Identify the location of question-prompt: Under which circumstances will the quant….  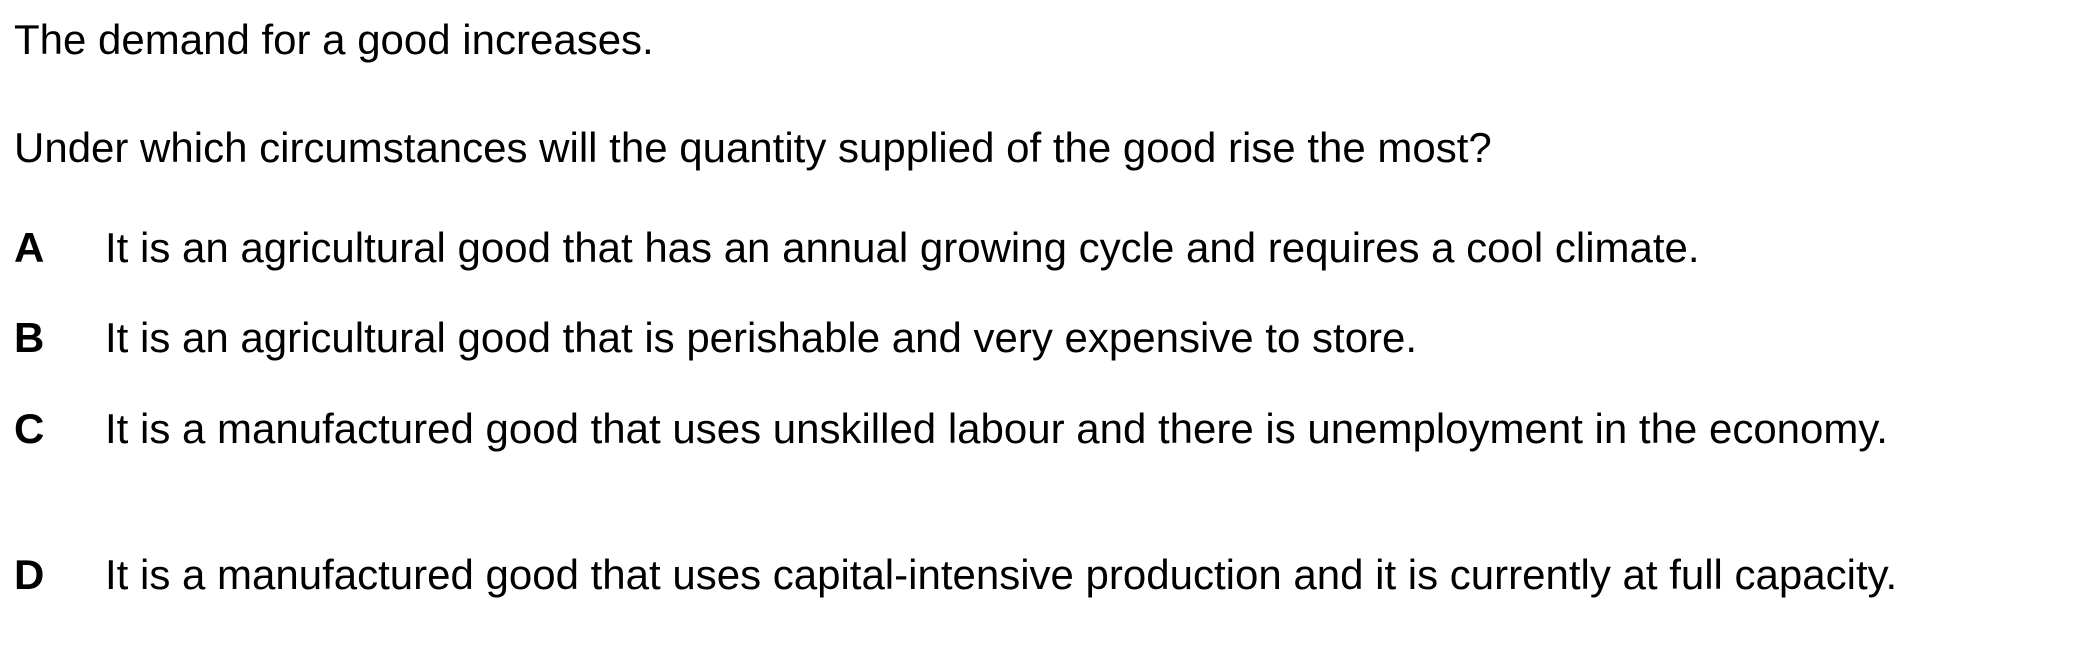
(753, 147).